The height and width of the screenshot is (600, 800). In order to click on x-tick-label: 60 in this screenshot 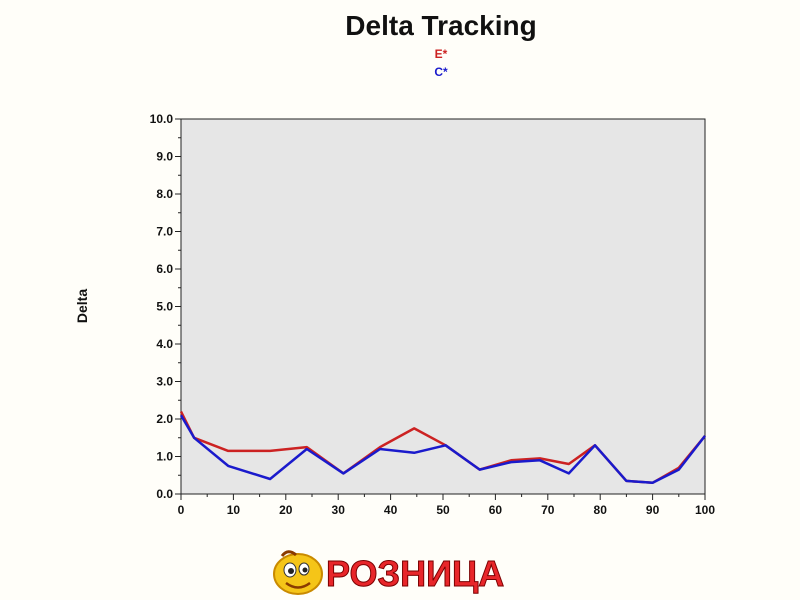, I will do `click(496, 510)`.